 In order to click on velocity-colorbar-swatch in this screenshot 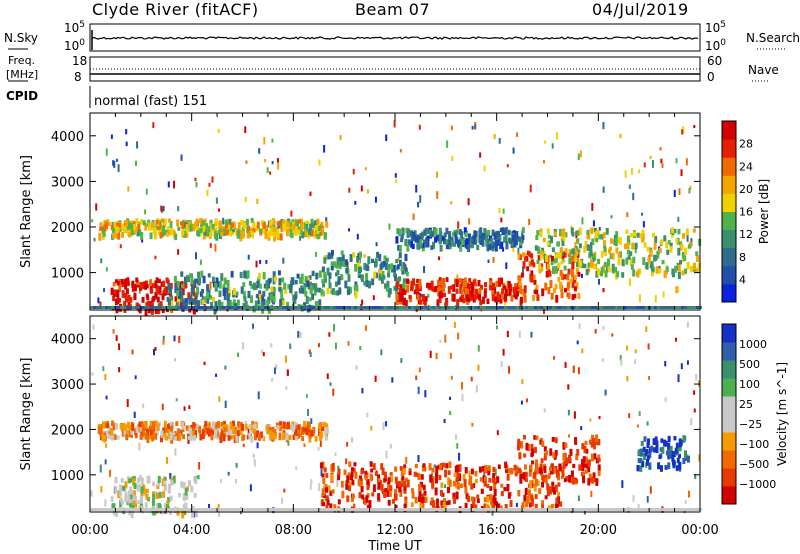, I will do `click(729, 387)`.